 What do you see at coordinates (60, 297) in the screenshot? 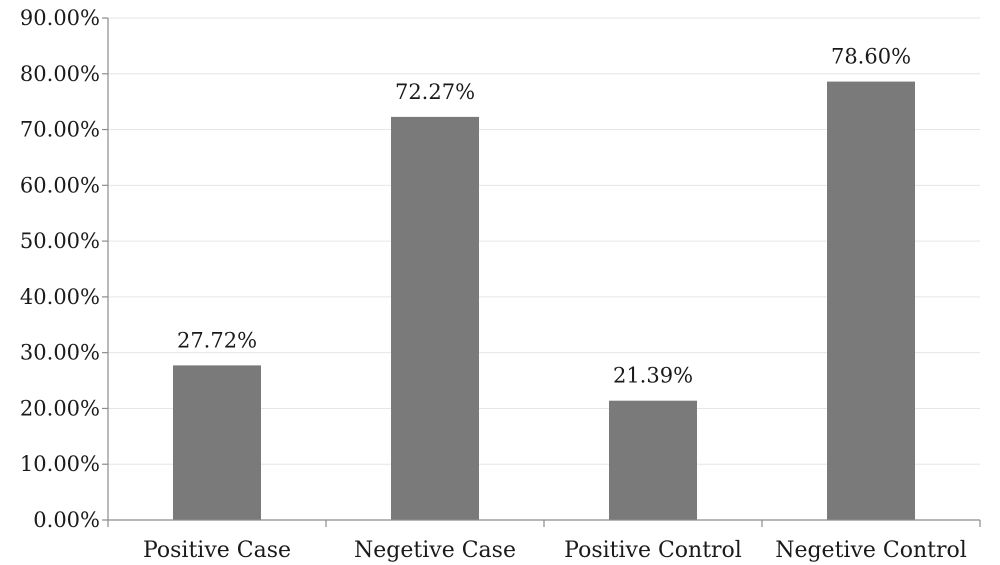
I see `y-tick-label: 40.00%` at bounding box center [60, 297].